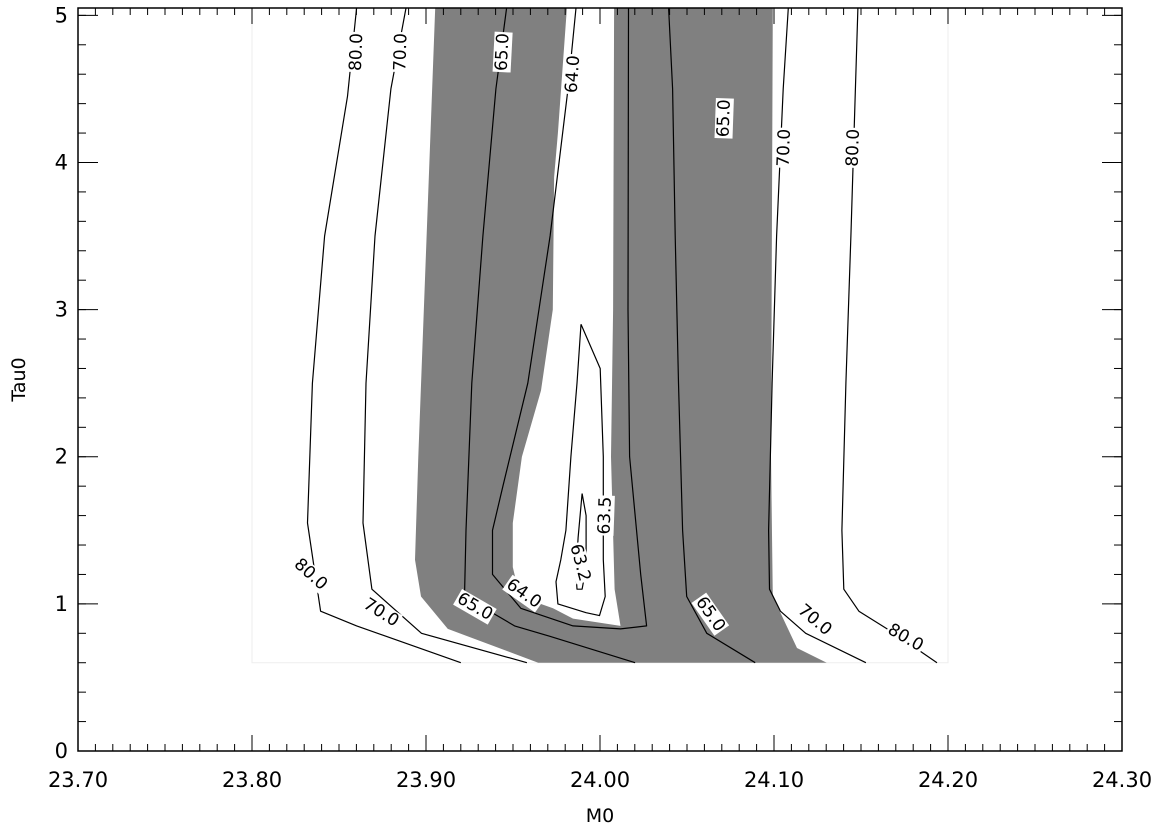 This screenshot has height=830, width=1173. I want to click on y-axis-title: Tau0, so click(19, 379).